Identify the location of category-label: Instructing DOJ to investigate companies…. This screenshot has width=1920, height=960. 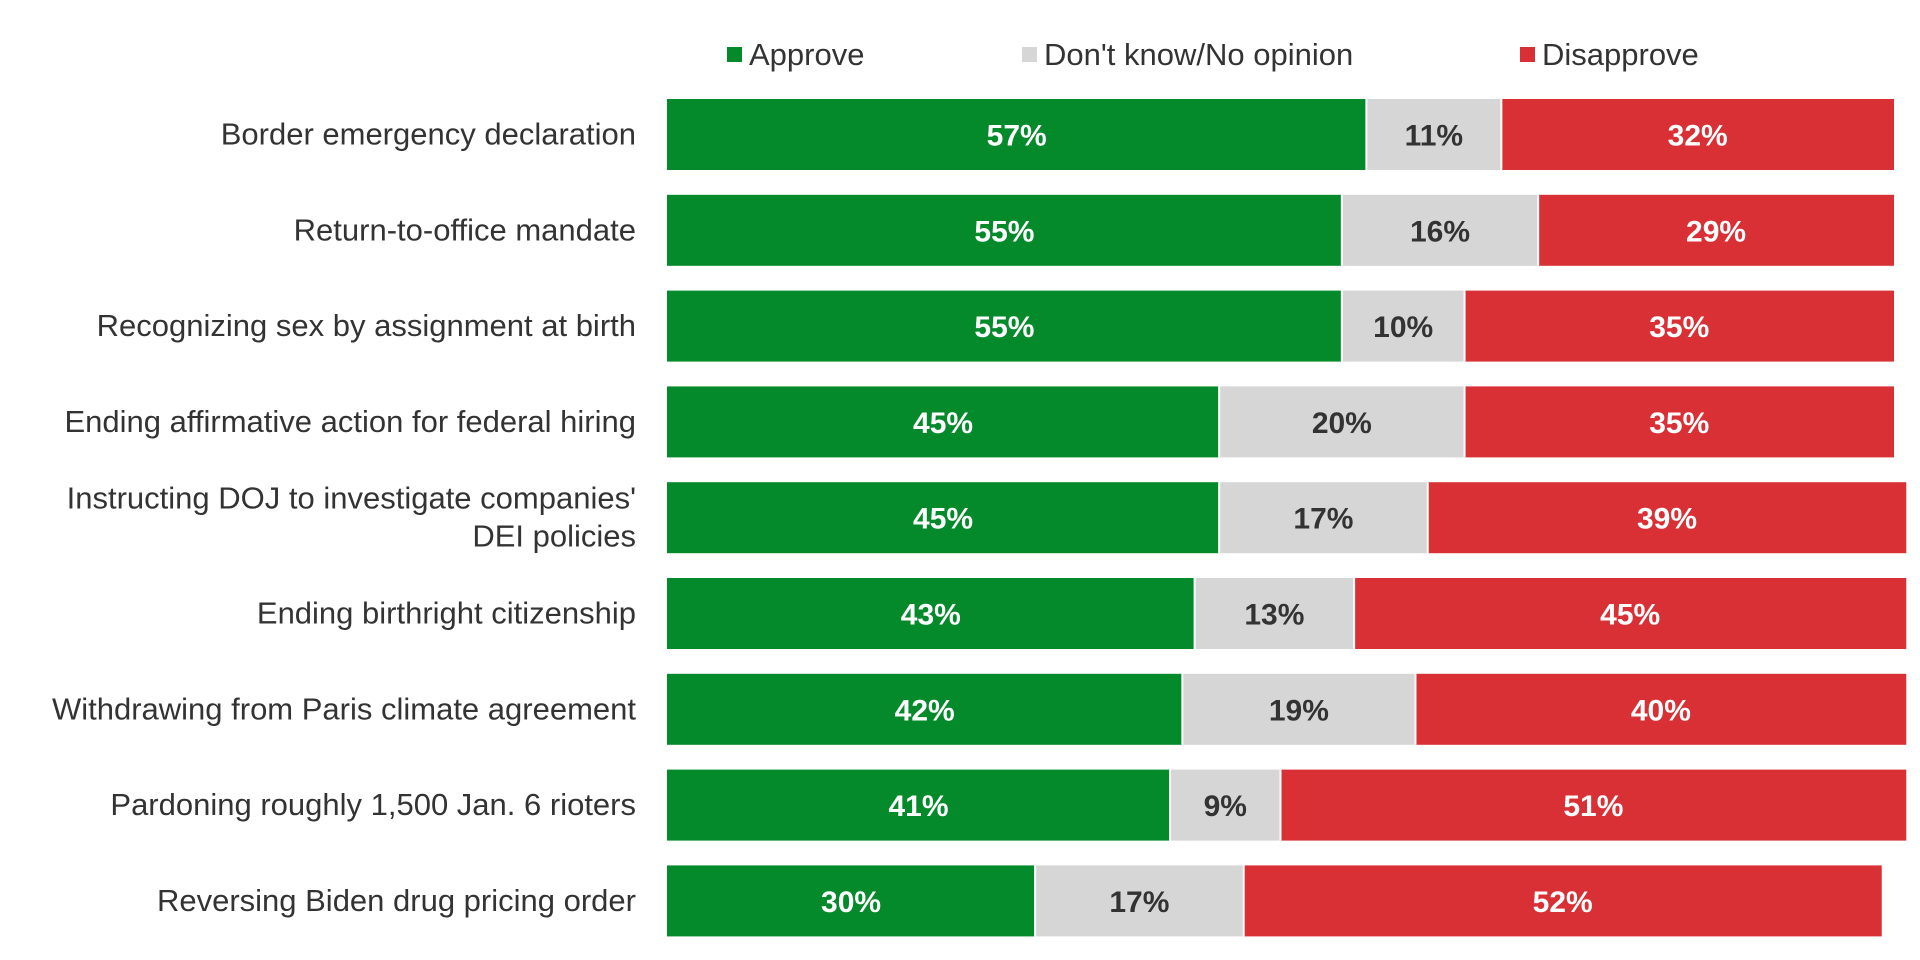
(351, 517).